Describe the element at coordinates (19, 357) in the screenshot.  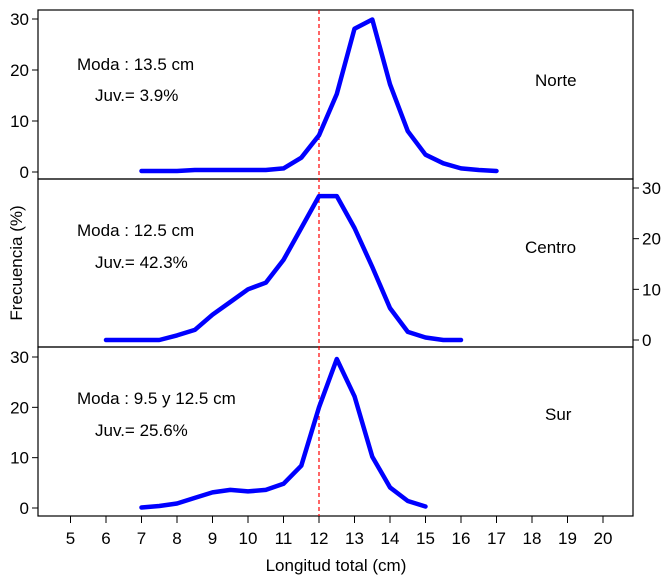
I see `y-tick-label-sur-30: 30` at that location.